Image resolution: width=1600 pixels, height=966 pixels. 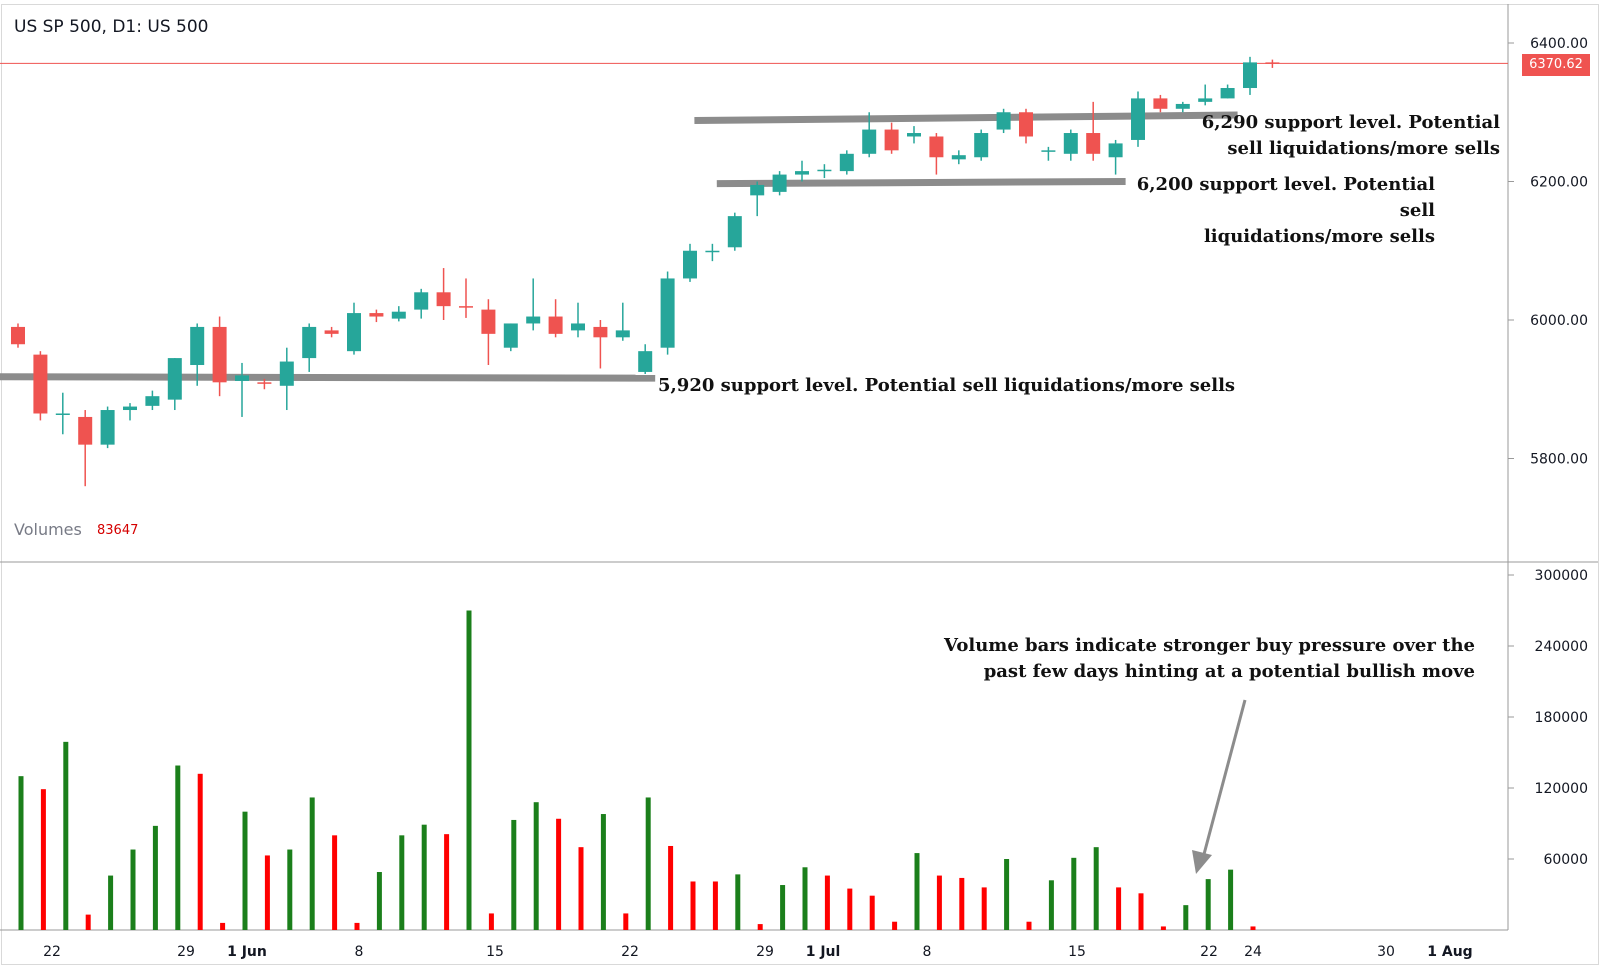 I want to click on volume-tick-label: 300000, so click(x=1561, y=576).